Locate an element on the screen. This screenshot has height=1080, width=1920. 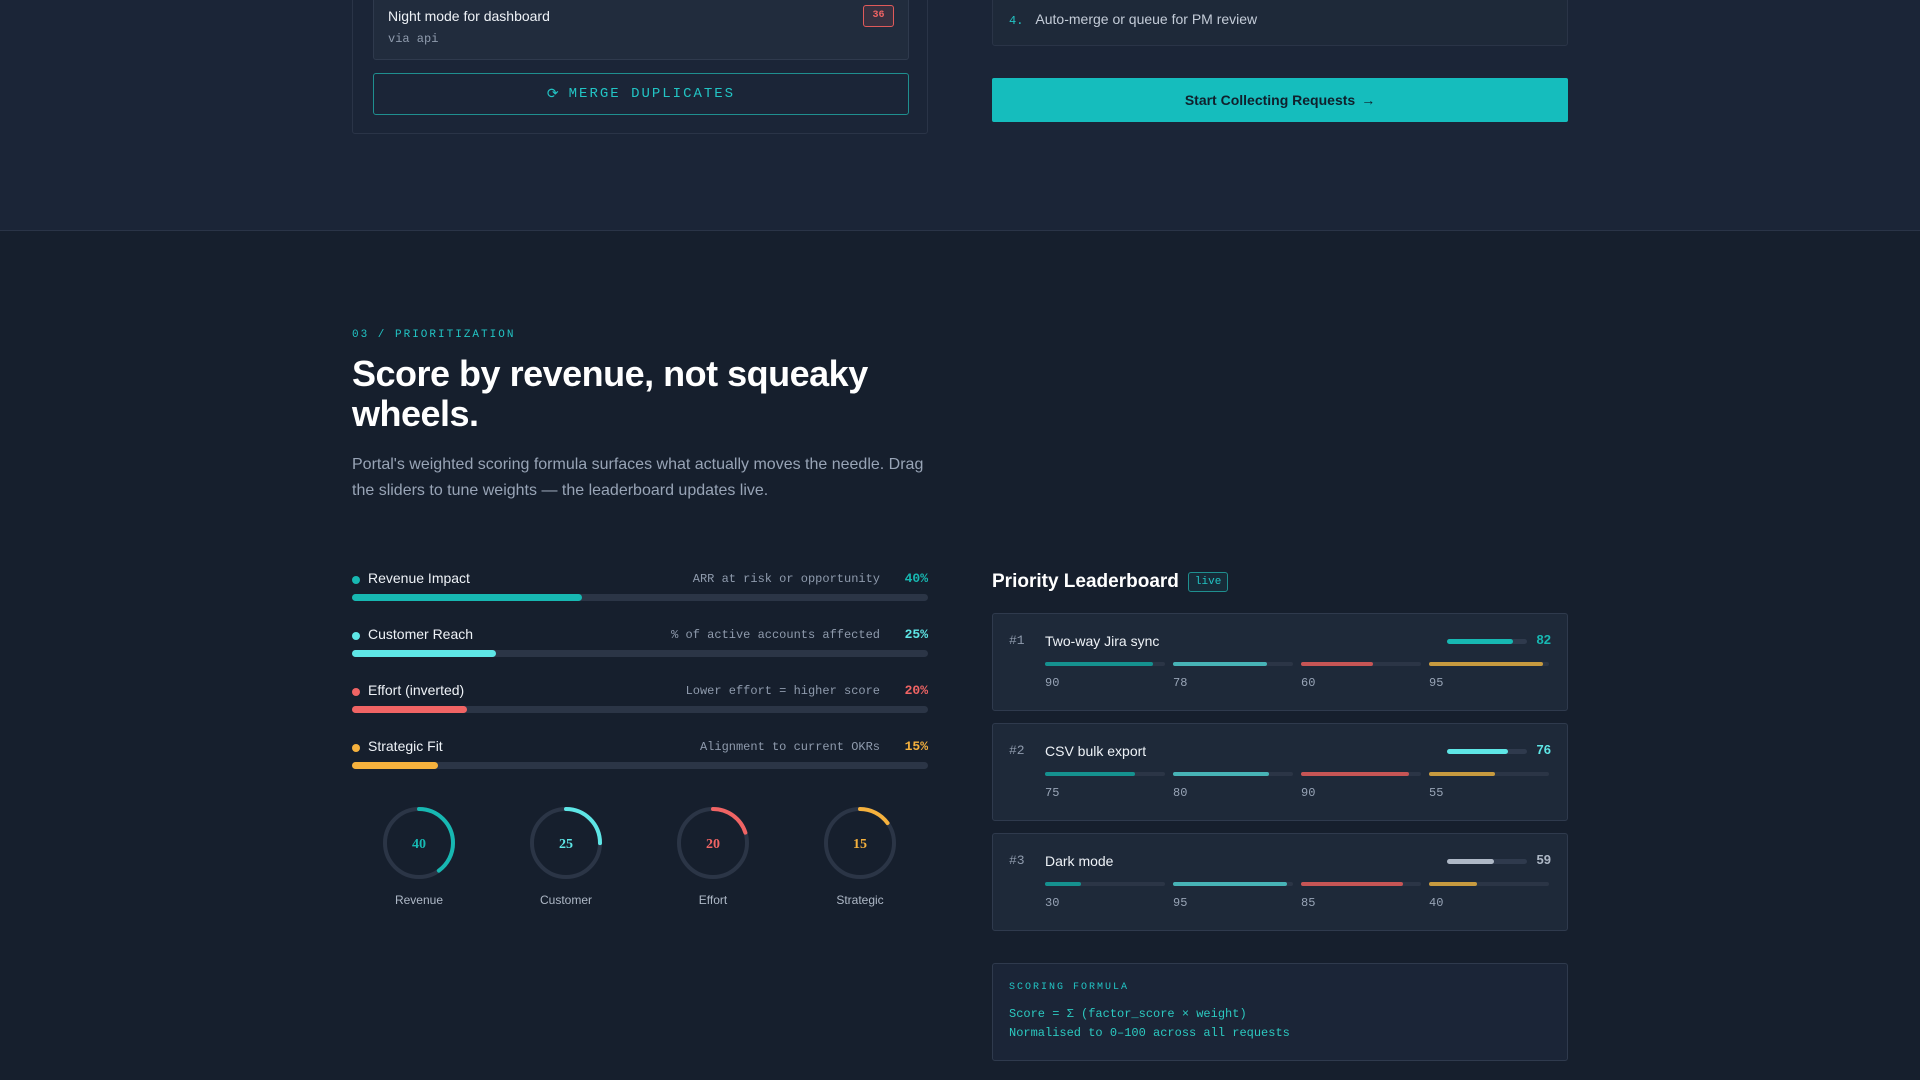
factor-customer: 95 is located at coordinates (1233, 896).